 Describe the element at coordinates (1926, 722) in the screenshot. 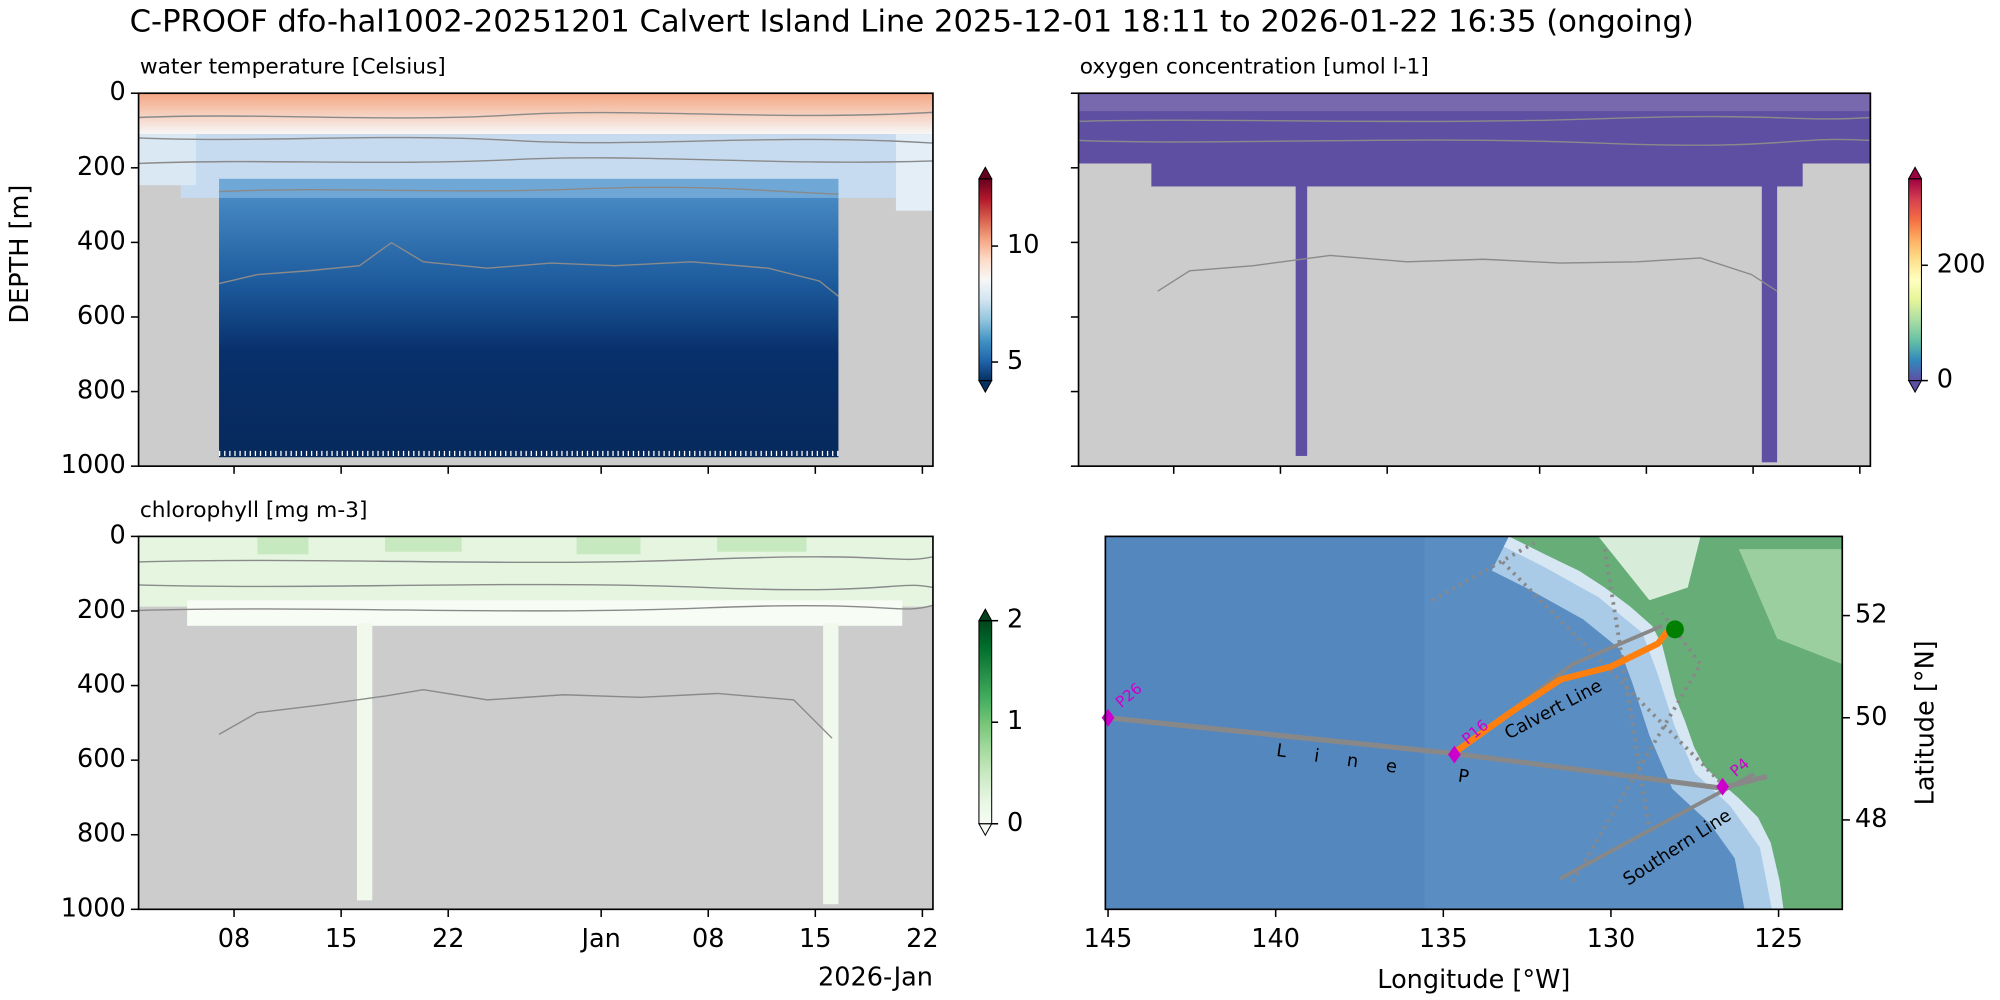

I see `y-axis-label: Latitude [°N]` at that location.